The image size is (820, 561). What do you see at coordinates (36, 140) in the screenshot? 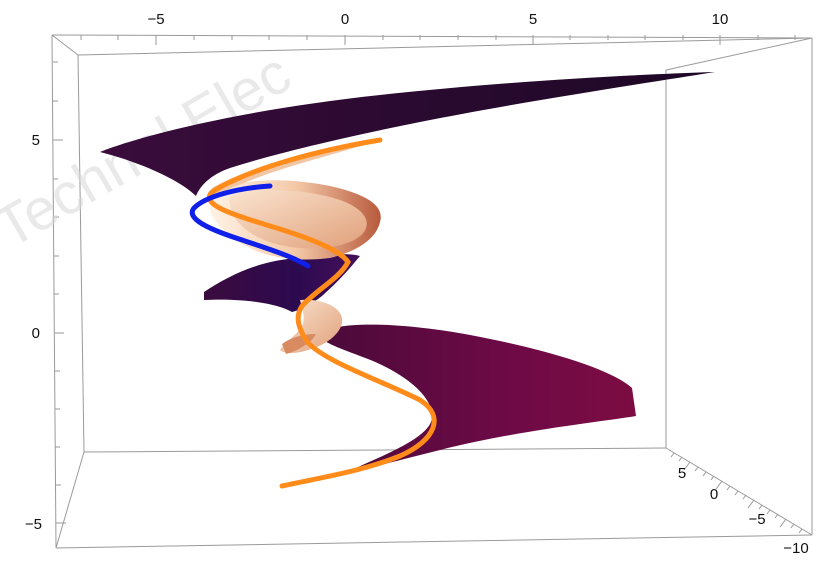
I see `left-tick-label: 5` at bounding box center [36, 140].